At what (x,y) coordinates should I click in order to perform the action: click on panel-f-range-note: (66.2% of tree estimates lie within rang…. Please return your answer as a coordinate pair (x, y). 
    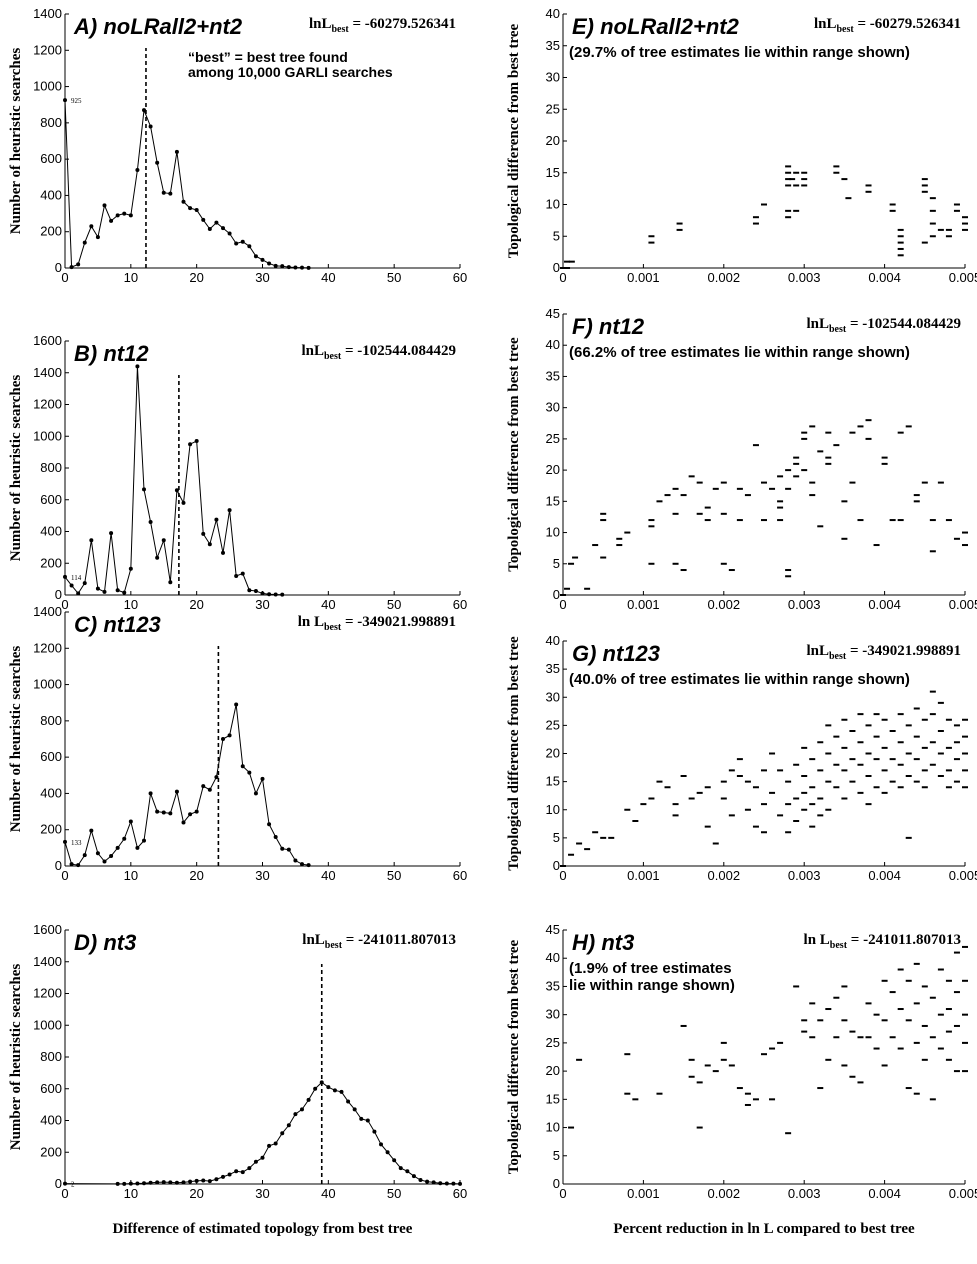
    Looking at the image, I should click on (739, 352).